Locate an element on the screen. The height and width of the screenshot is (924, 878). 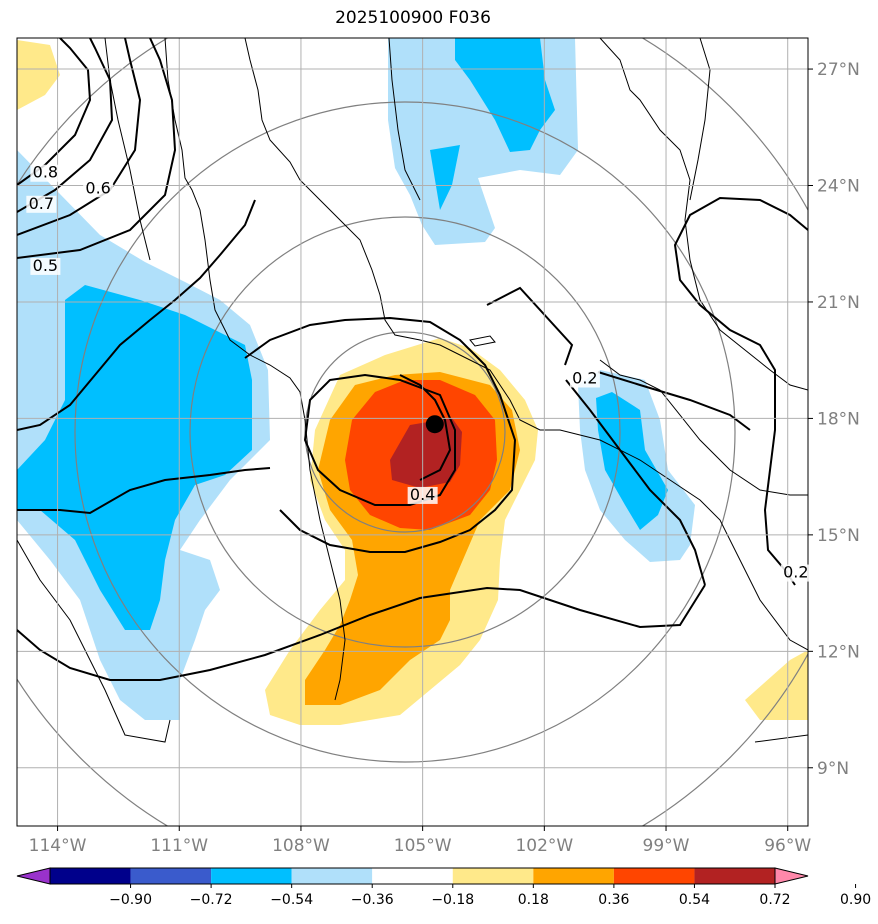
lat-tick-label: 15°N is located at coordinates (838, 536).